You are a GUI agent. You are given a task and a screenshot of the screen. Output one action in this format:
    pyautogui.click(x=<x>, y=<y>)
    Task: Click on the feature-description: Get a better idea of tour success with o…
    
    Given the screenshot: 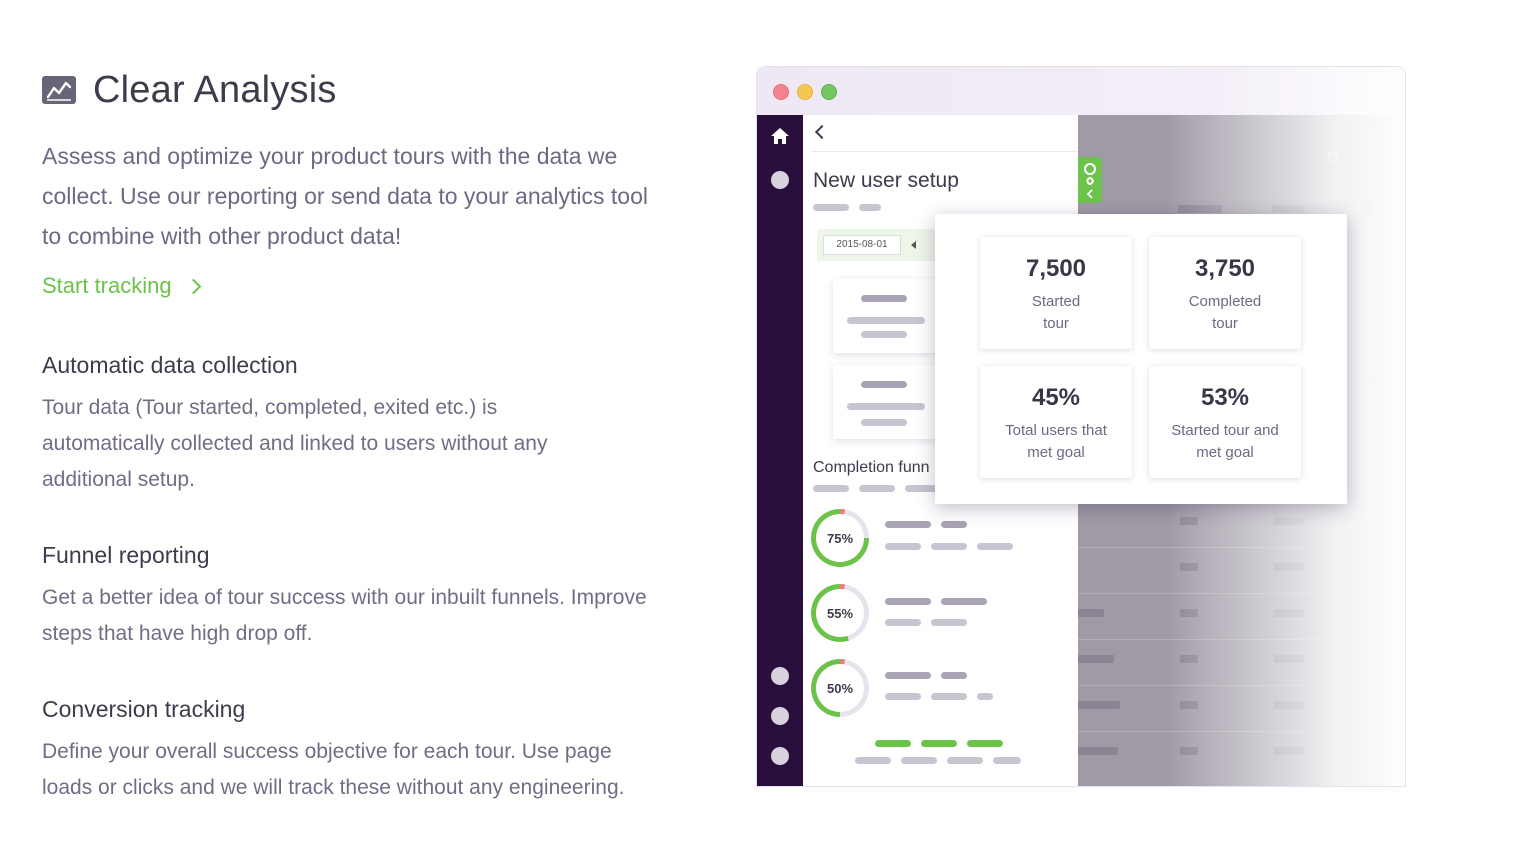 What is the action you would take?
    pyautogui.click(x=344, y=615)
    